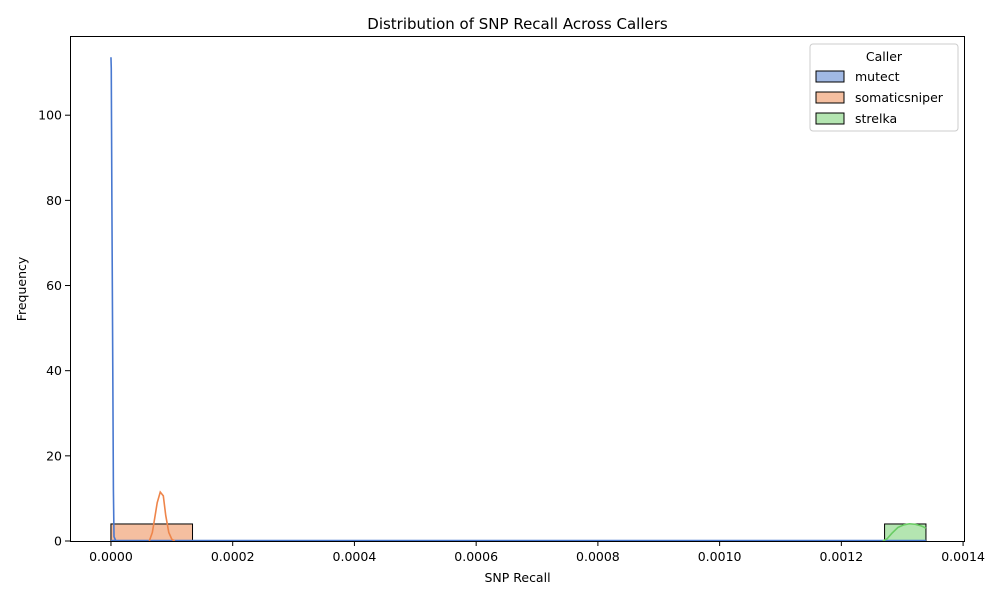 The image size is (1000, 600). I want to click on x-tick-label: 0.0004, so click(355, 556).